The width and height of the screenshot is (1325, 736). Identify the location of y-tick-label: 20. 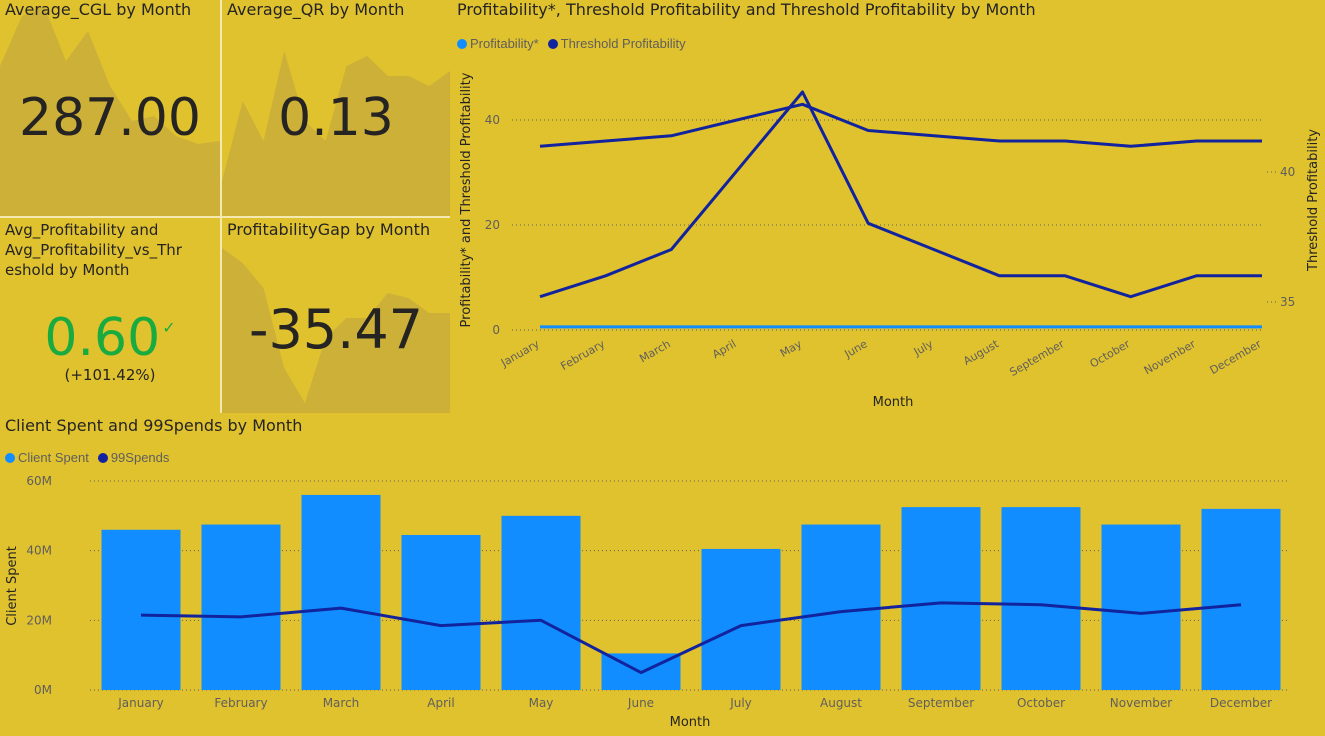
(492, 225).